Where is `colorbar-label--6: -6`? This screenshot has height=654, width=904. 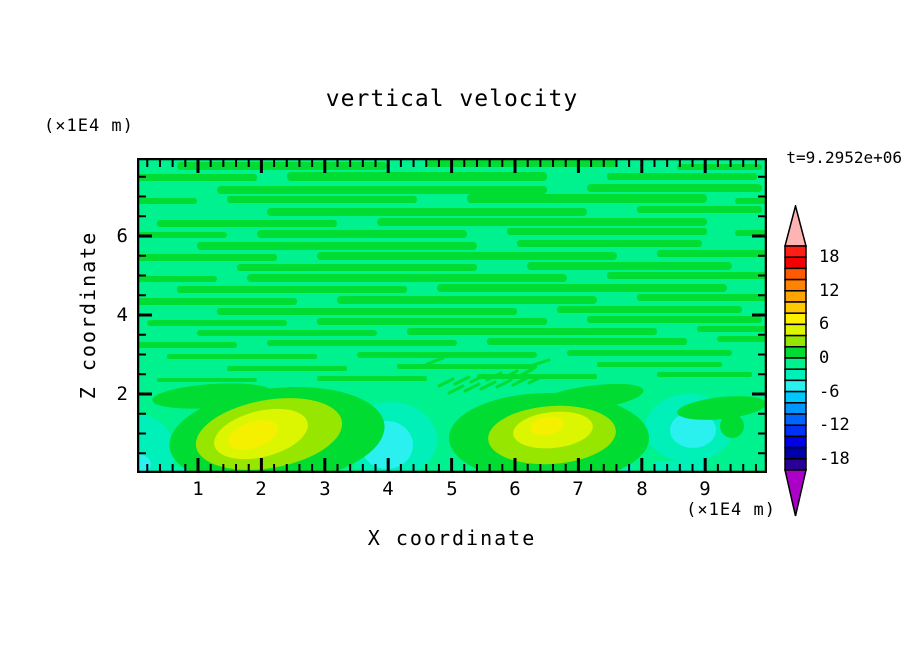 colorbar-label--6: -6 is located at coordinates (829, 392).